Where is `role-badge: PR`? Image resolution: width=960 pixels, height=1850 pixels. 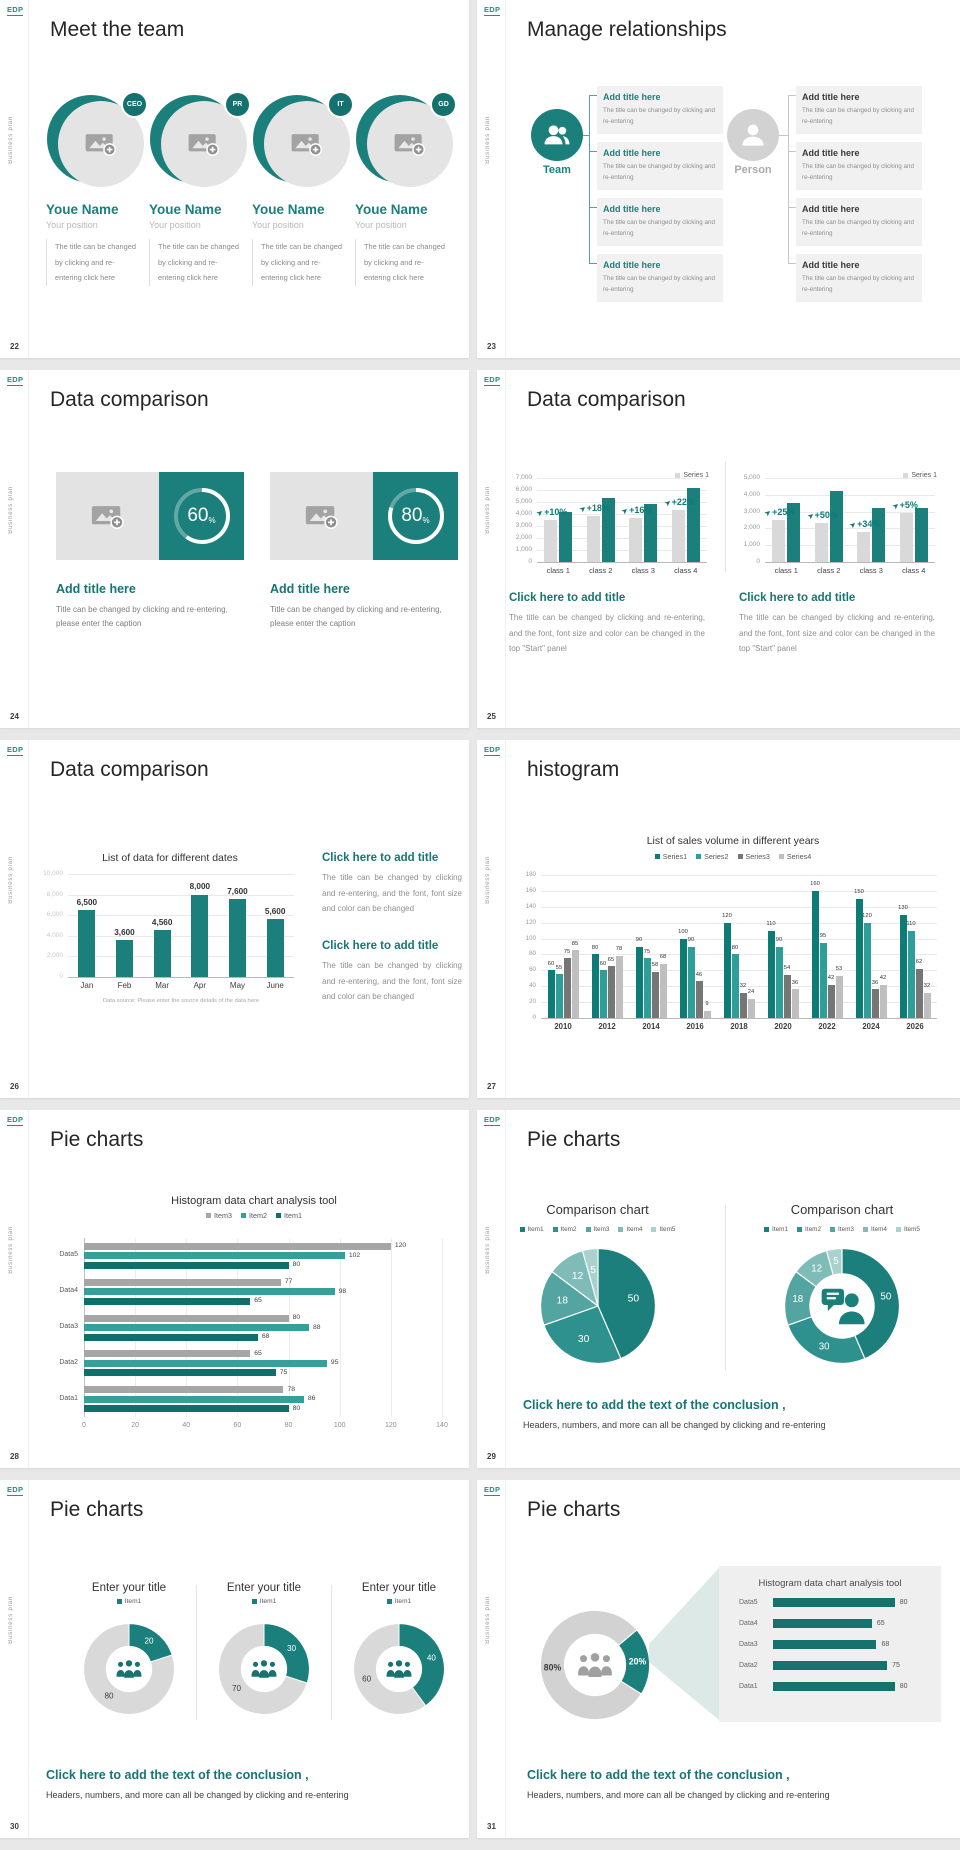 role-badge: PR is located at coordinates (237, 104).